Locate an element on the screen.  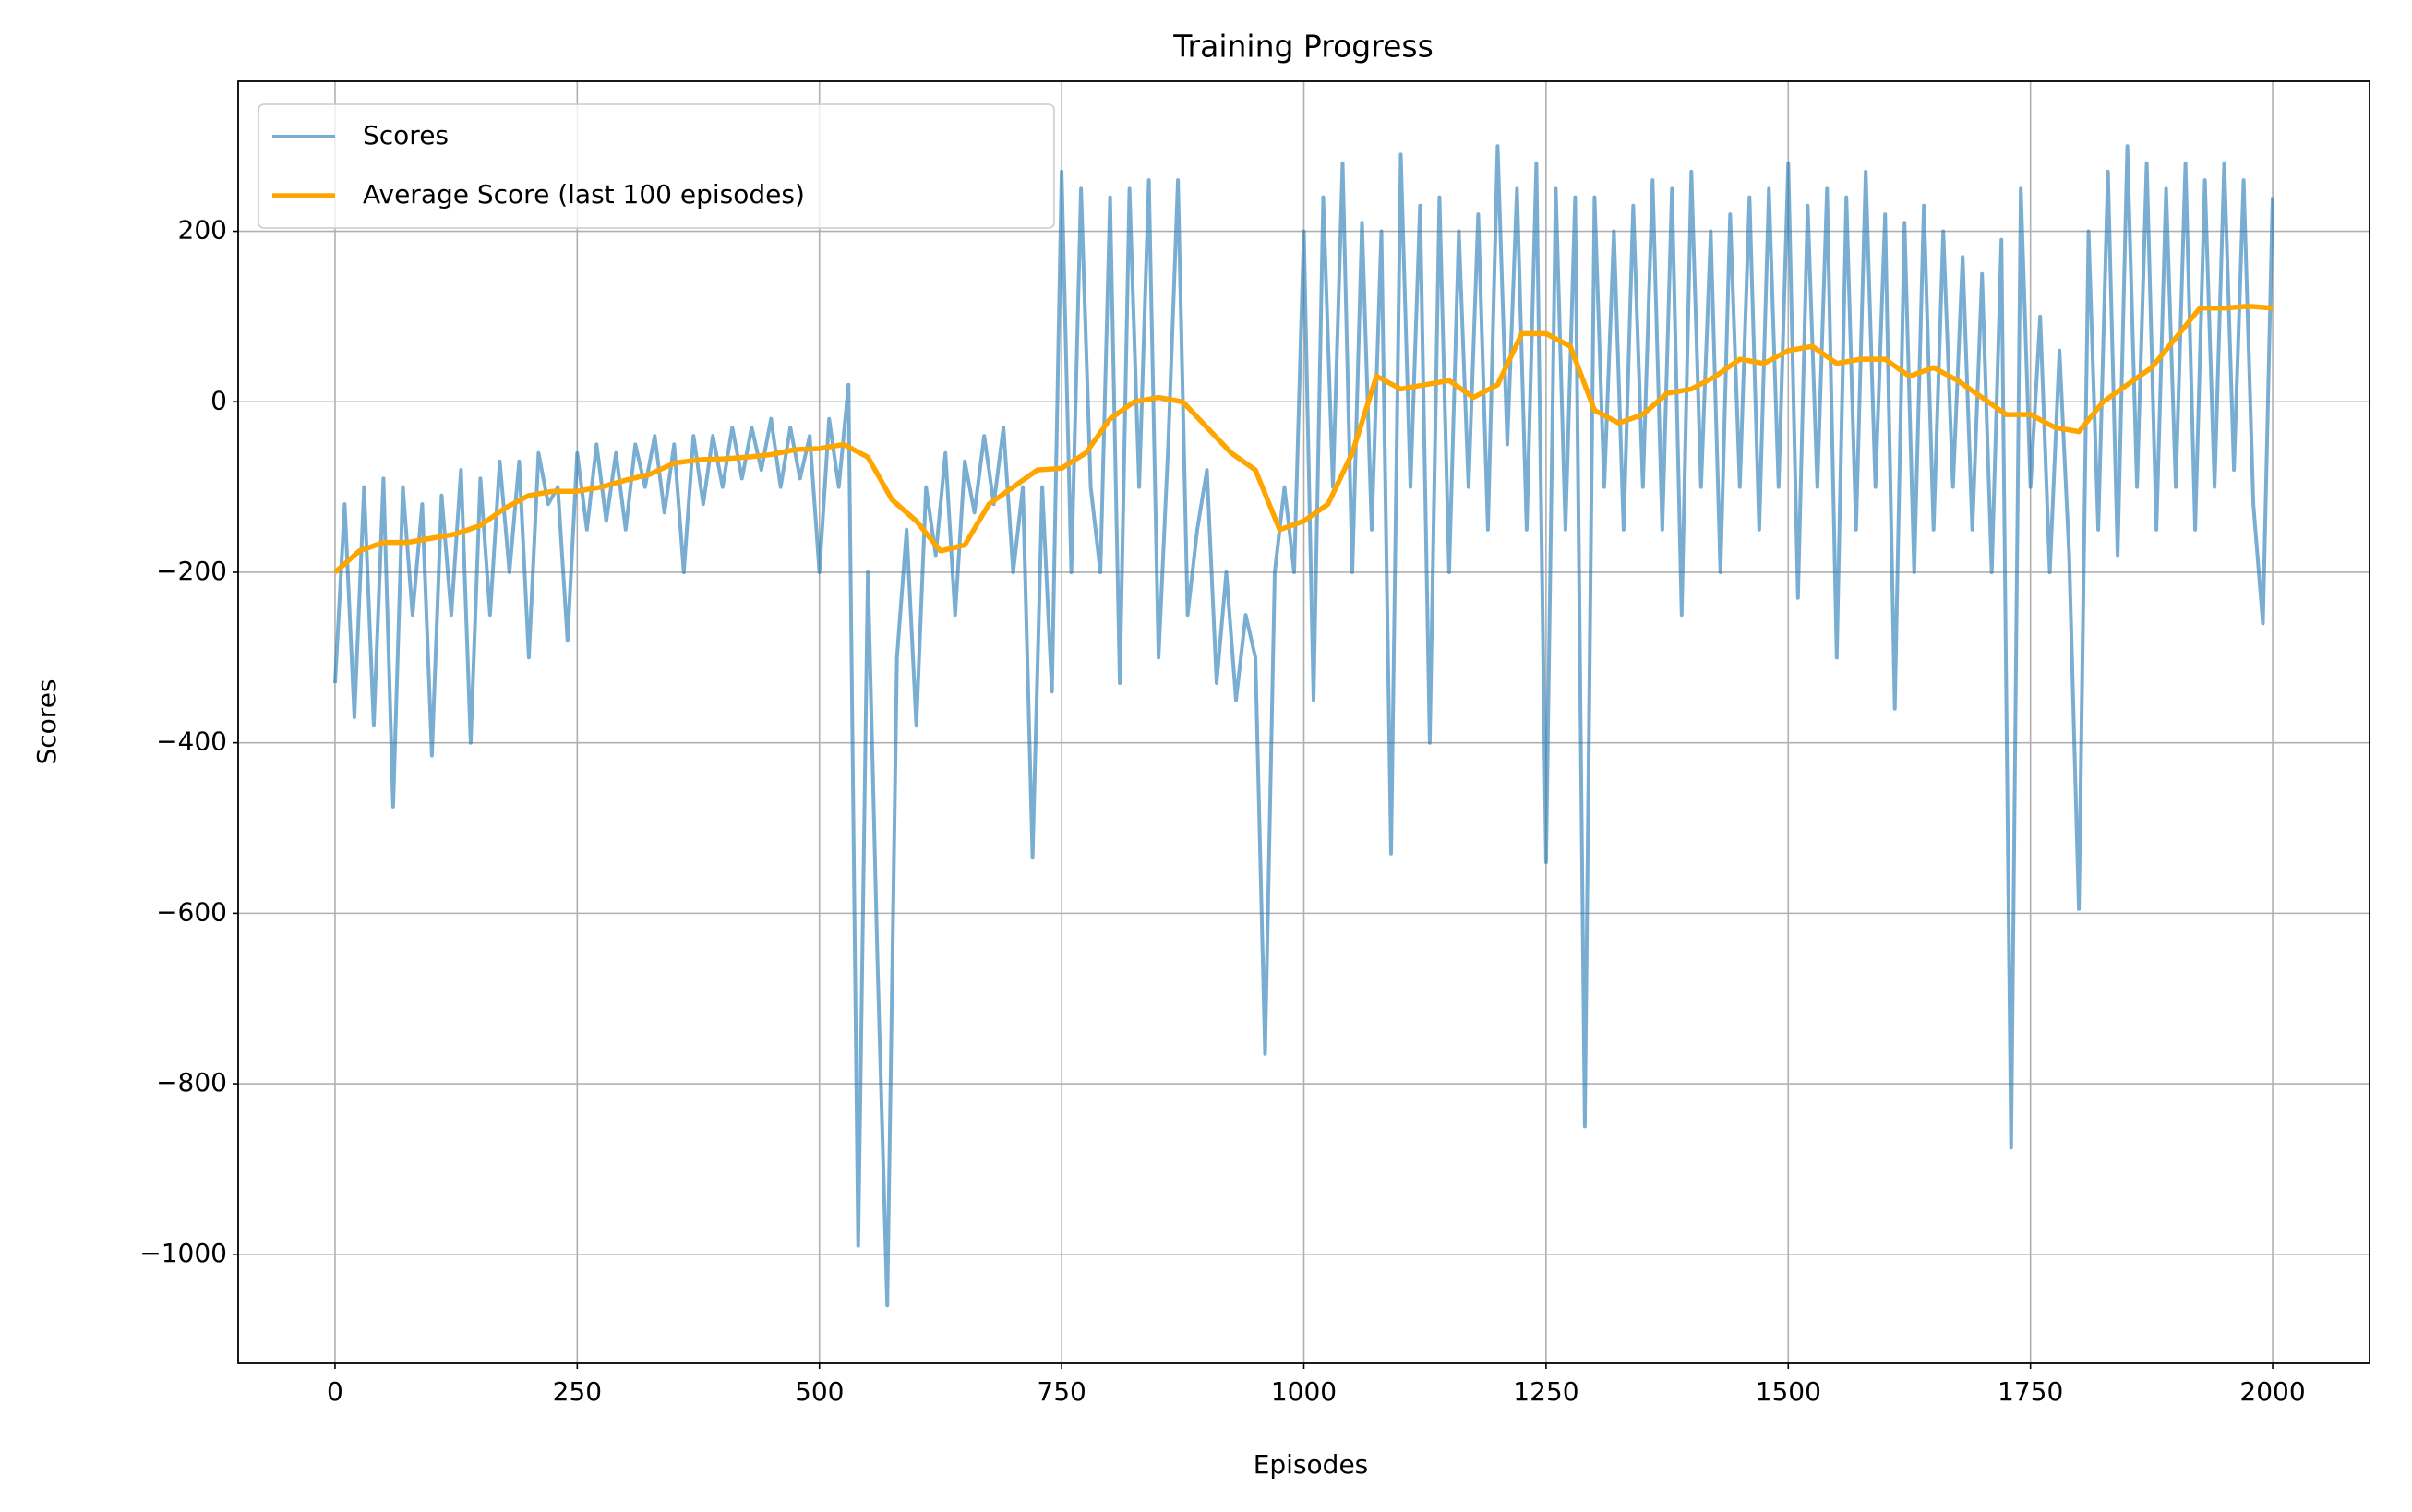
legend-label: Scores is located at coordinates (406, 135).